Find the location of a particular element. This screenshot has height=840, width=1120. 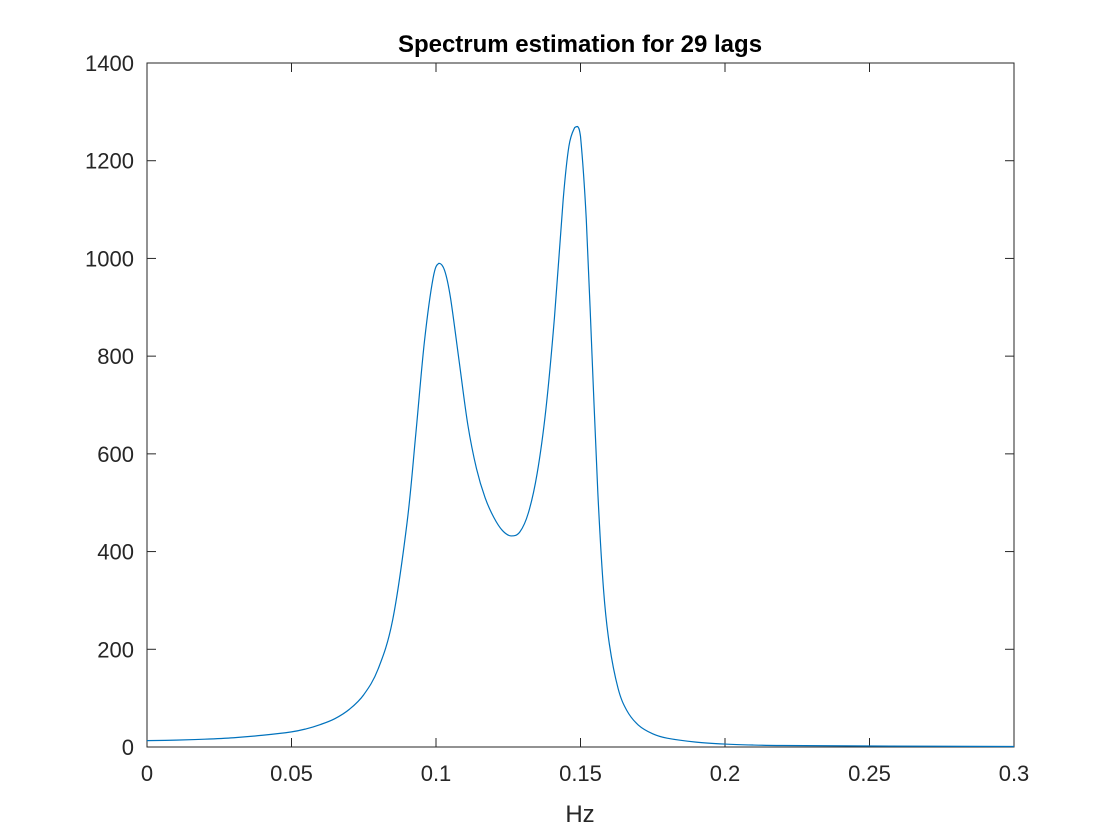

y-tick-label: 0 is located at coordinates (128, 747).